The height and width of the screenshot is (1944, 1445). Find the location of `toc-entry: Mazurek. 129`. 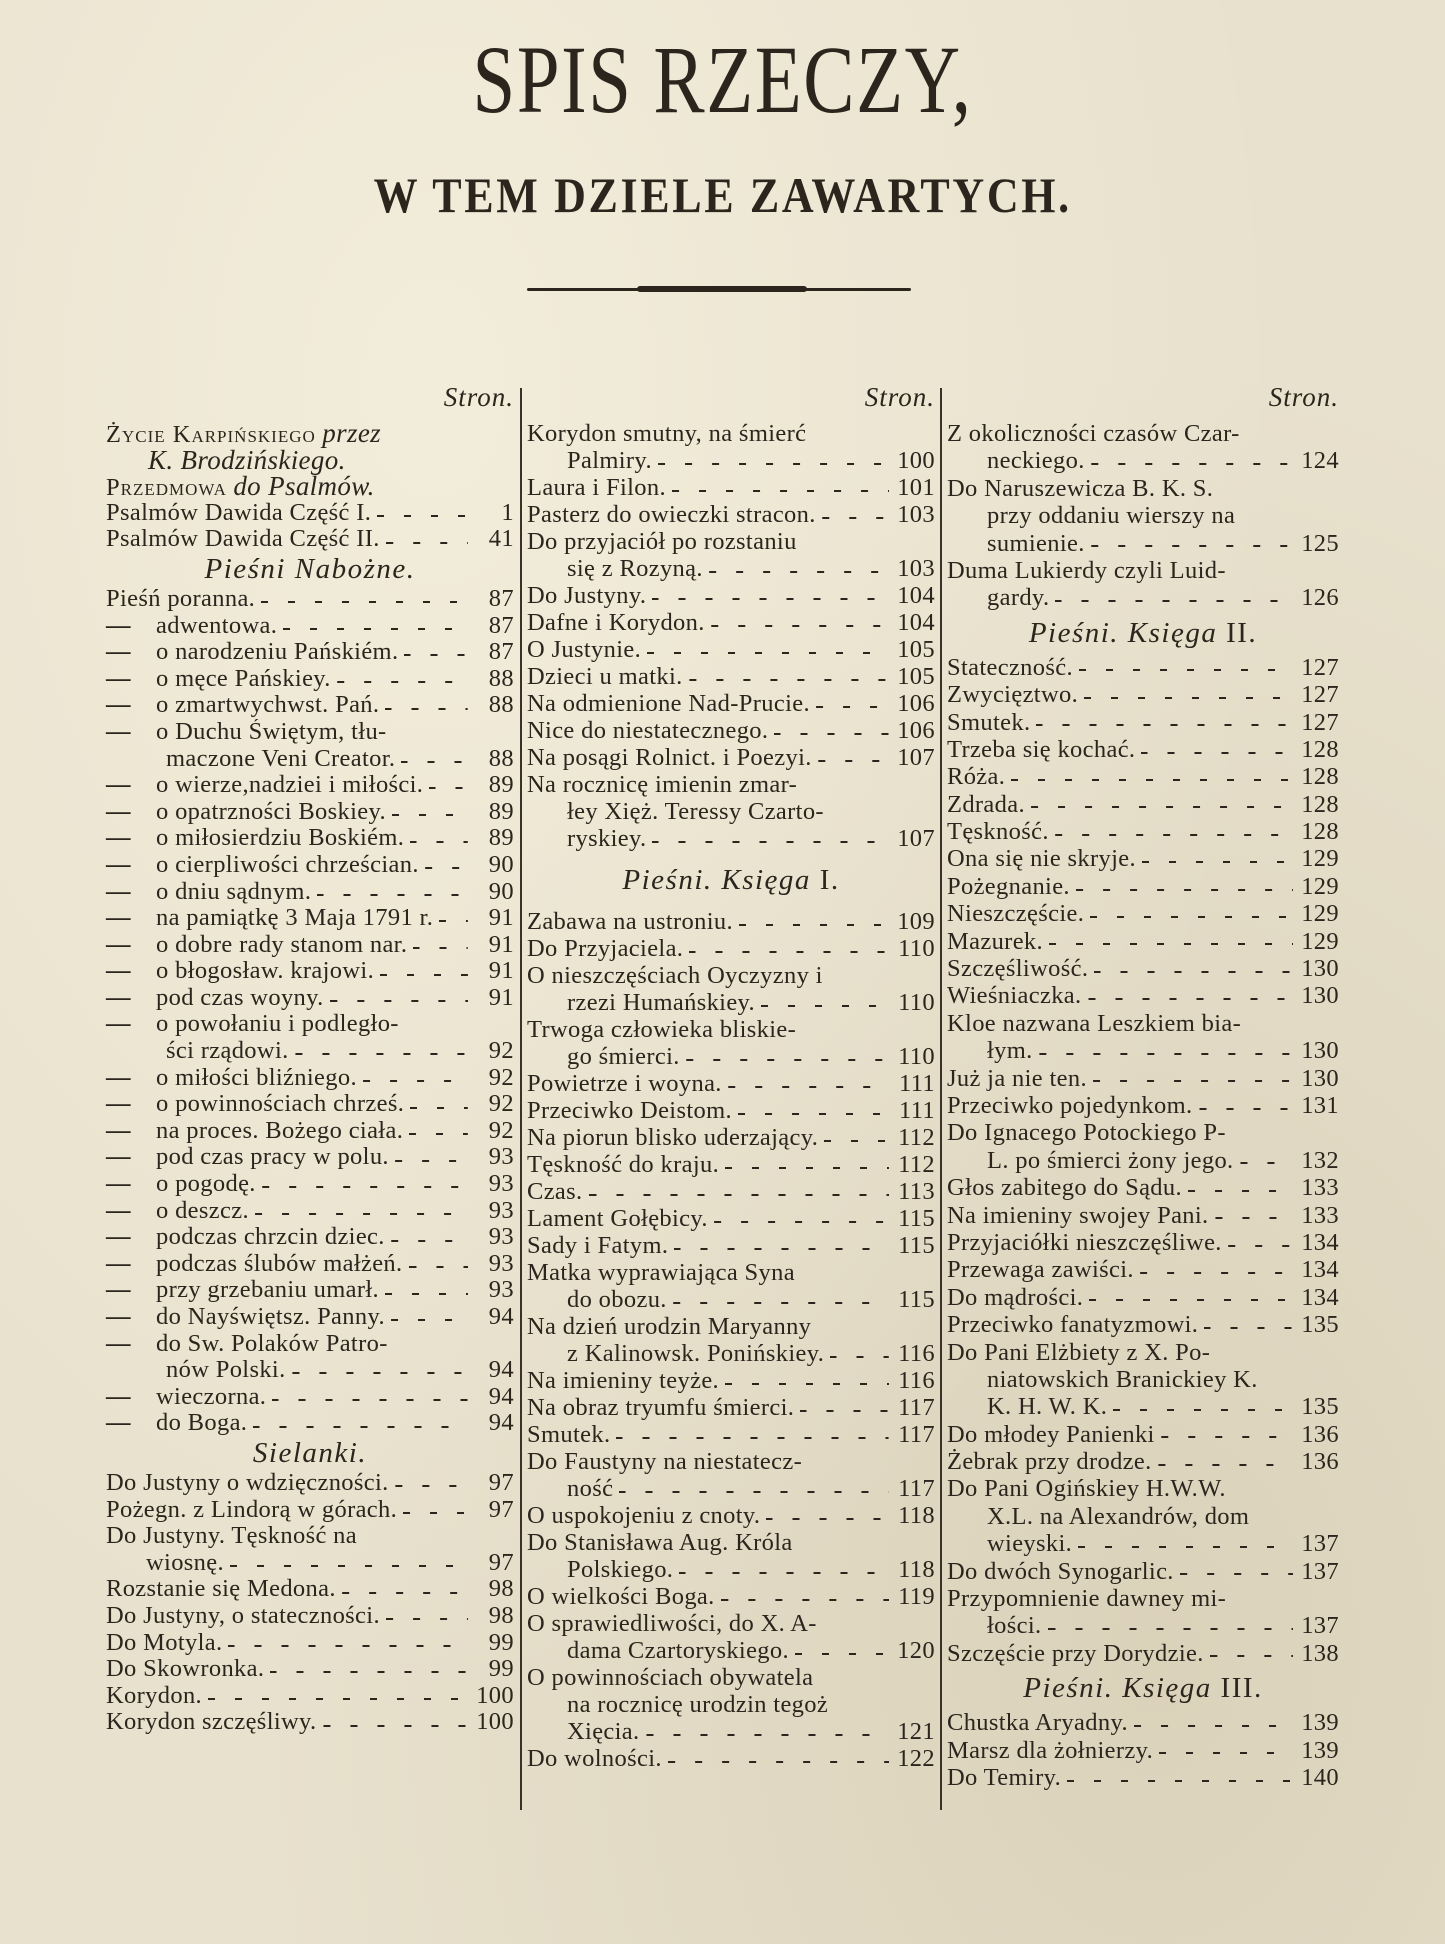

toc-entry: Mazurek. 129 is located at coordinates (1143, 941).